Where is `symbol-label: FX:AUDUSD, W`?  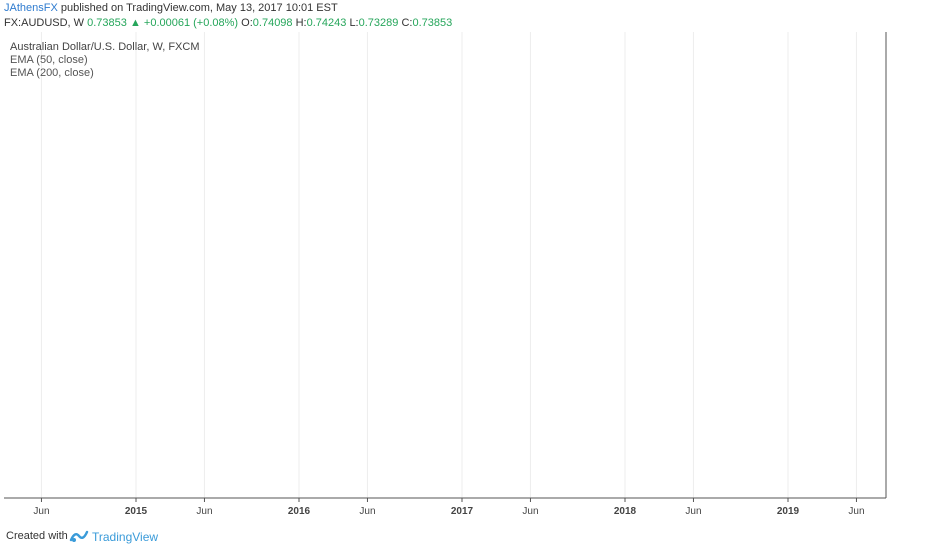 symbol-label: FX:AUDUSD, W is located at coordinates (44, 23).